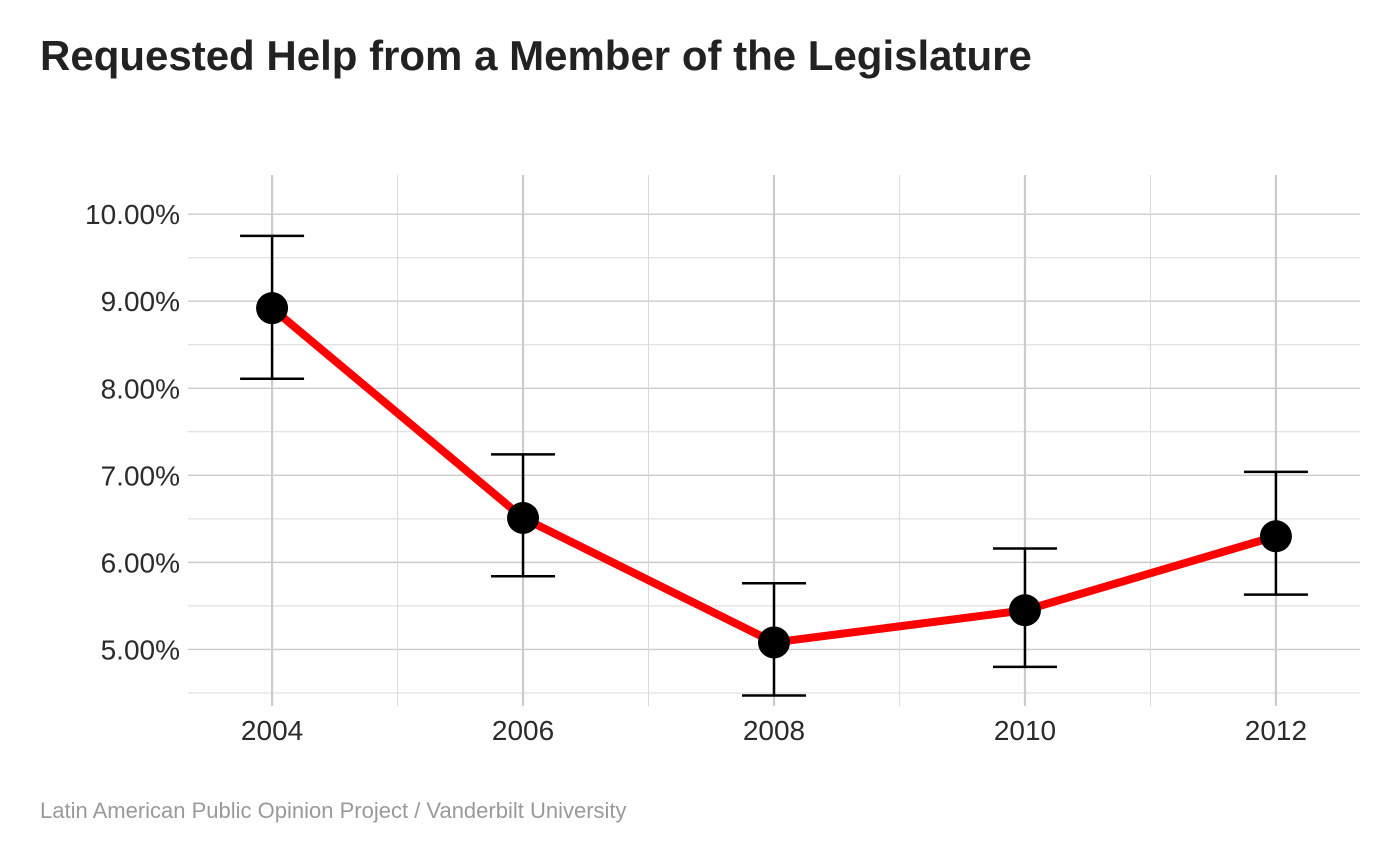  Describe the element at coordinates (132, 214) in the screenshot. I see `y-tick-label: 10.00%` at that location.